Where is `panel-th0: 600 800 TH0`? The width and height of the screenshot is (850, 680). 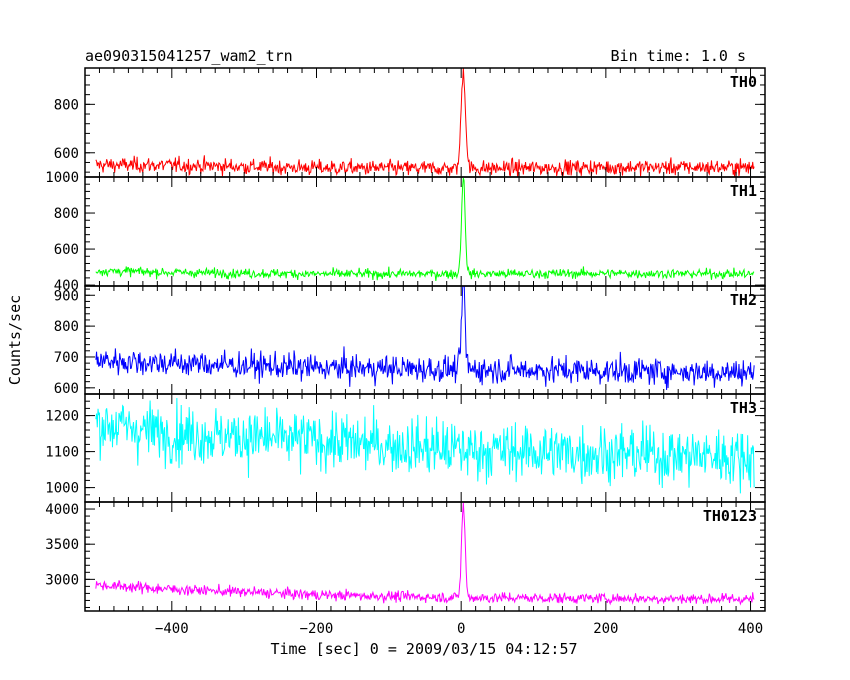 panel-th0: 600 800 TH0 is located at coordinates (410, 122).